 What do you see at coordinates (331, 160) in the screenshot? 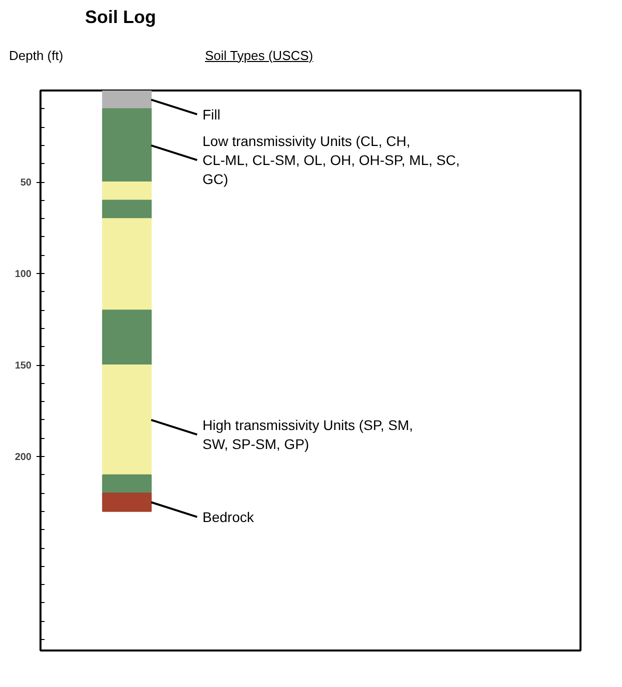
I see `text: Low transmissivity Units (CL, CH, CL-ML, CL-SM, OL, OH, OH-SP, ML, SC, GC)` at bounding box center [331, 160].